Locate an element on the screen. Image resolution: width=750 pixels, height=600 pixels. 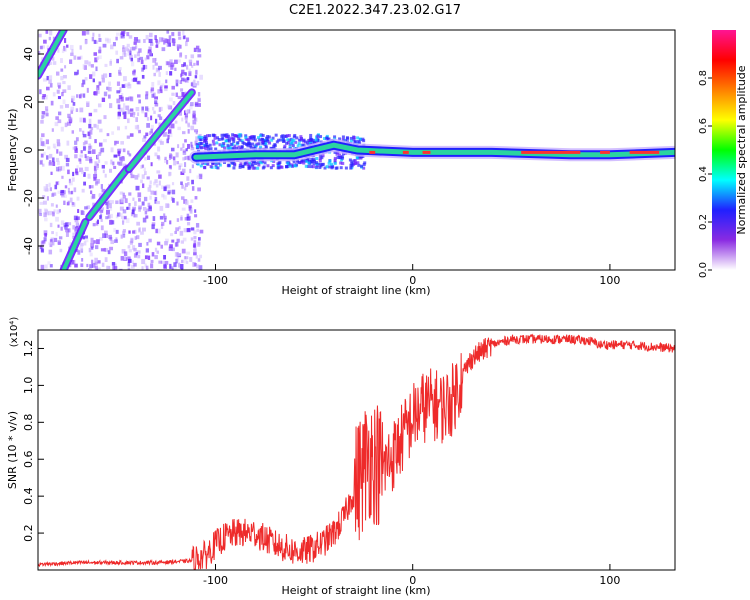
spectrogram-y-tick-label: -40 is located at coordinates (28, 246).